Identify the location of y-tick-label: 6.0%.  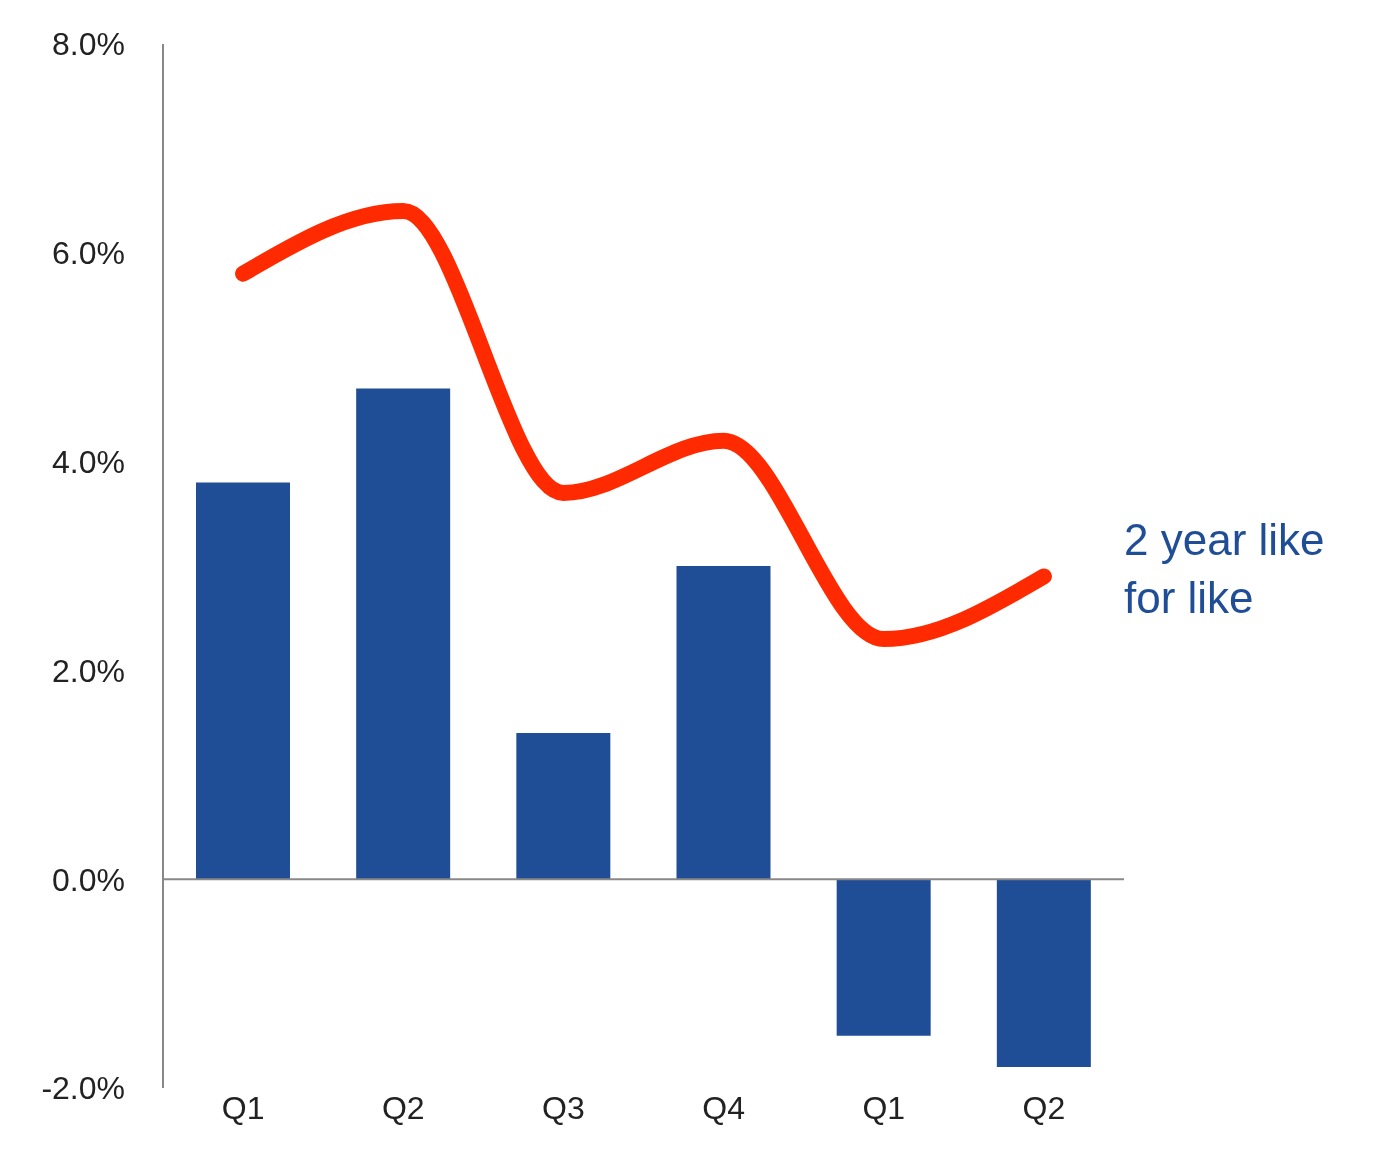
(88, 253).